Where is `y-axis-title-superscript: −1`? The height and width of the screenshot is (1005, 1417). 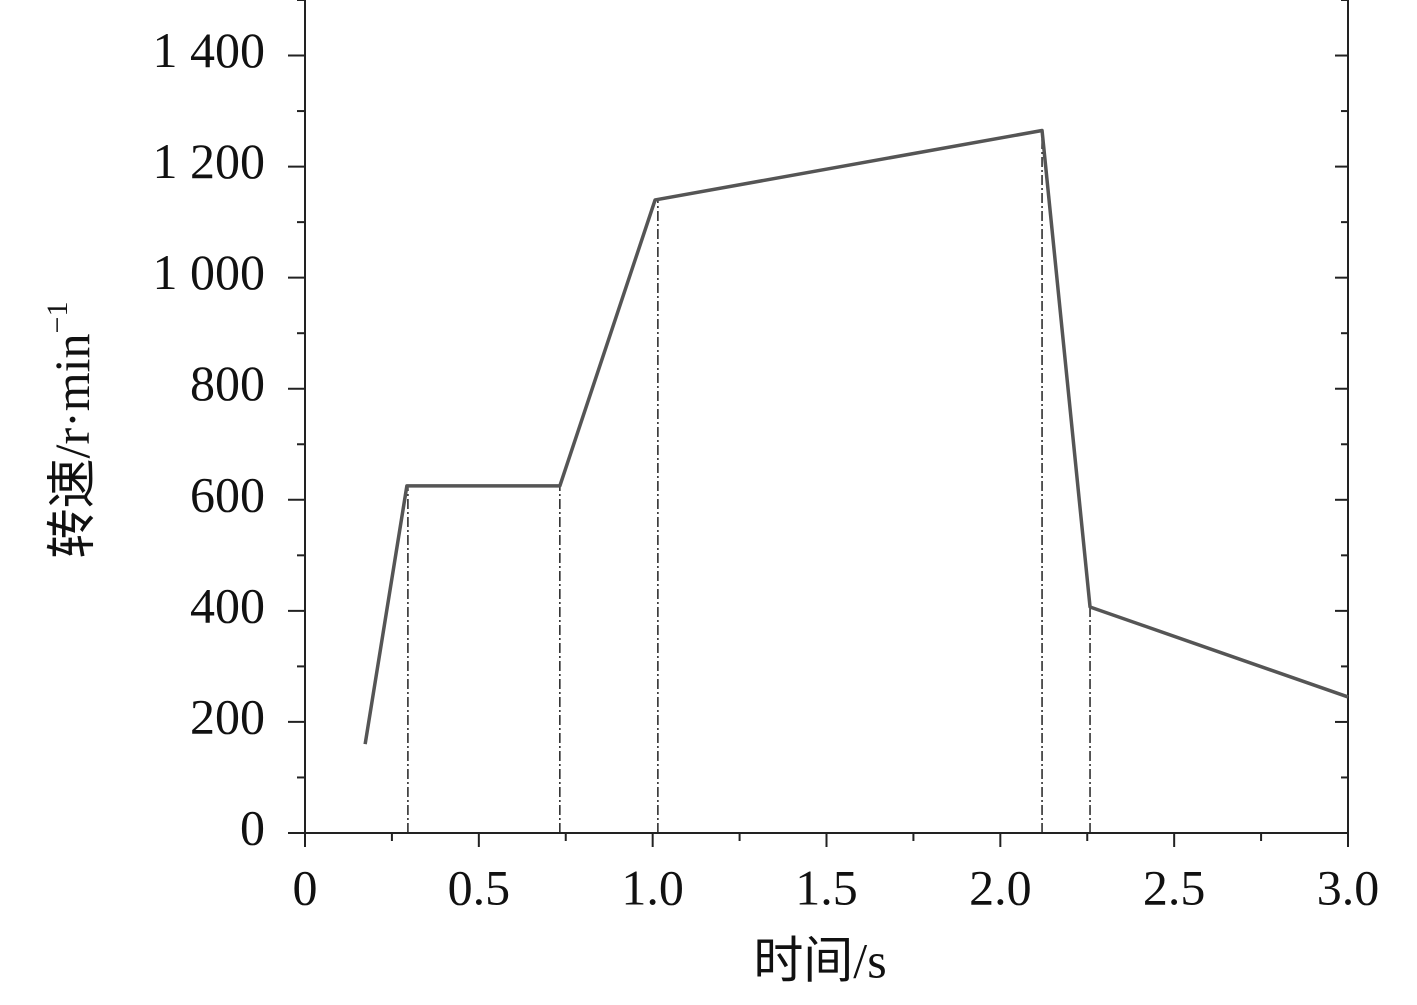
y-axis-title-superscript: −1 is located at coordinates (57, 318).